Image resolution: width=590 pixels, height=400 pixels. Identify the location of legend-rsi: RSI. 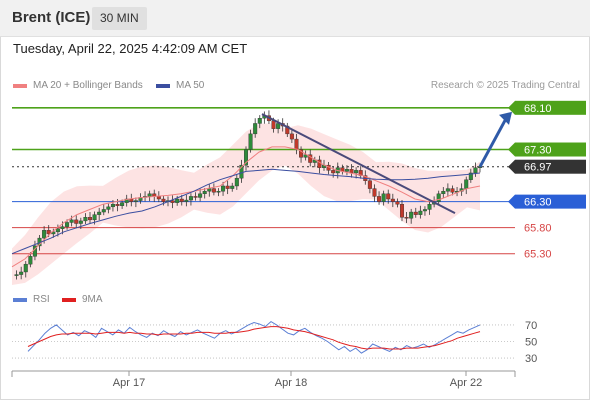
(31, 299).